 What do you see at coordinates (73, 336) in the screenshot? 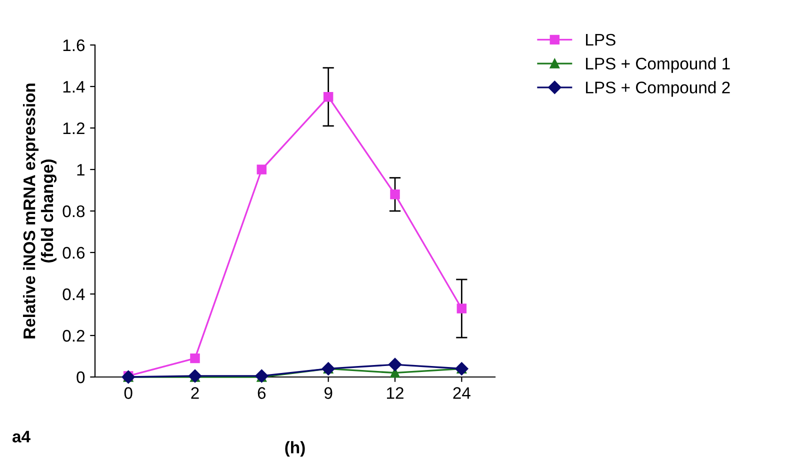
I see `y-tick-label: 0.2` at bounding box center [73, 336].